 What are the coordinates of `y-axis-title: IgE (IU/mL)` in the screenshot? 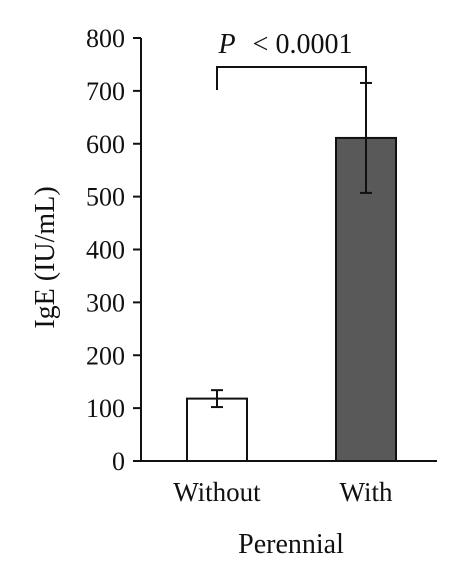 It's located at (45, 257).